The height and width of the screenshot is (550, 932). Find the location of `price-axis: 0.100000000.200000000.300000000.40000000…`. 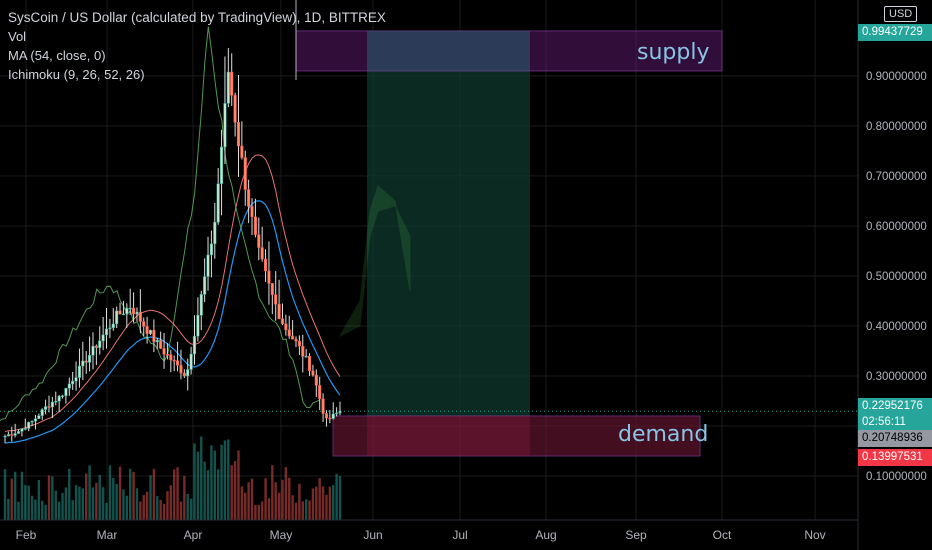

price-axis: 0.100000000.200000000.300000000.40000000… is located at coordinates (892, 275).